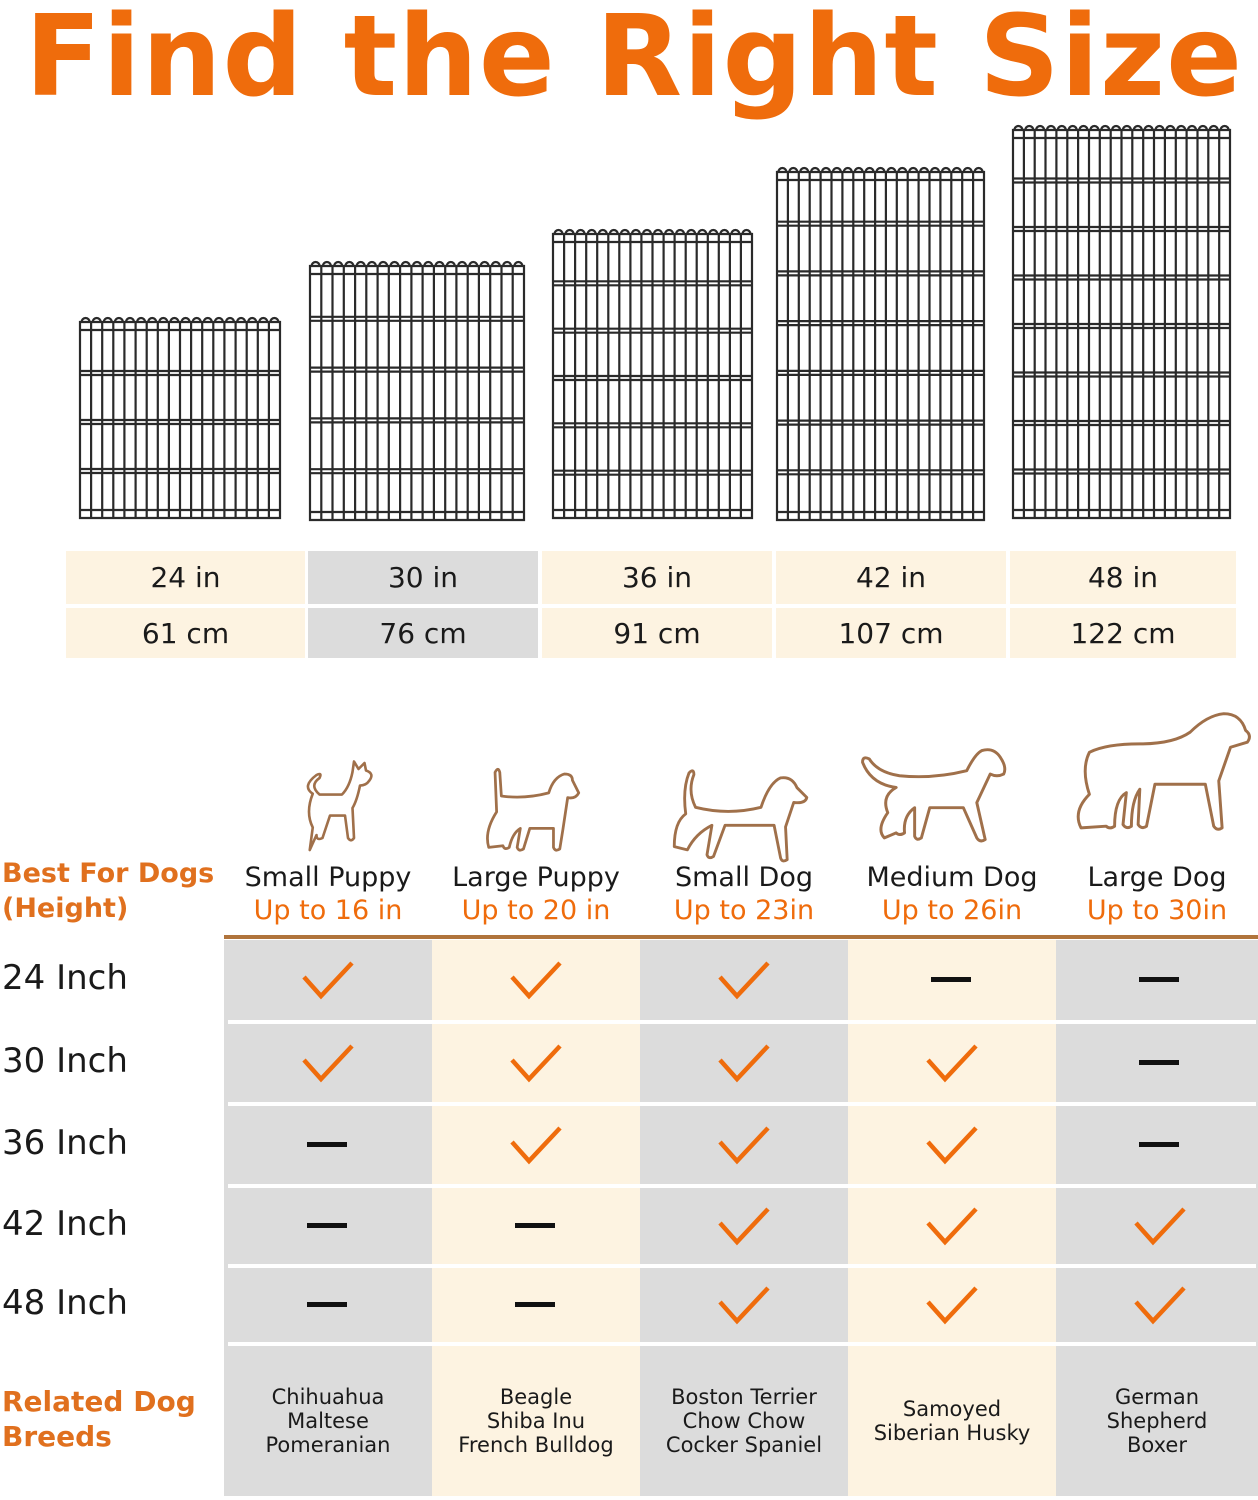  What do you see at coordinates (65, 1061) in the screenshot?
I see `row-label: 30 Inch` at bounding box center [65, 1061].